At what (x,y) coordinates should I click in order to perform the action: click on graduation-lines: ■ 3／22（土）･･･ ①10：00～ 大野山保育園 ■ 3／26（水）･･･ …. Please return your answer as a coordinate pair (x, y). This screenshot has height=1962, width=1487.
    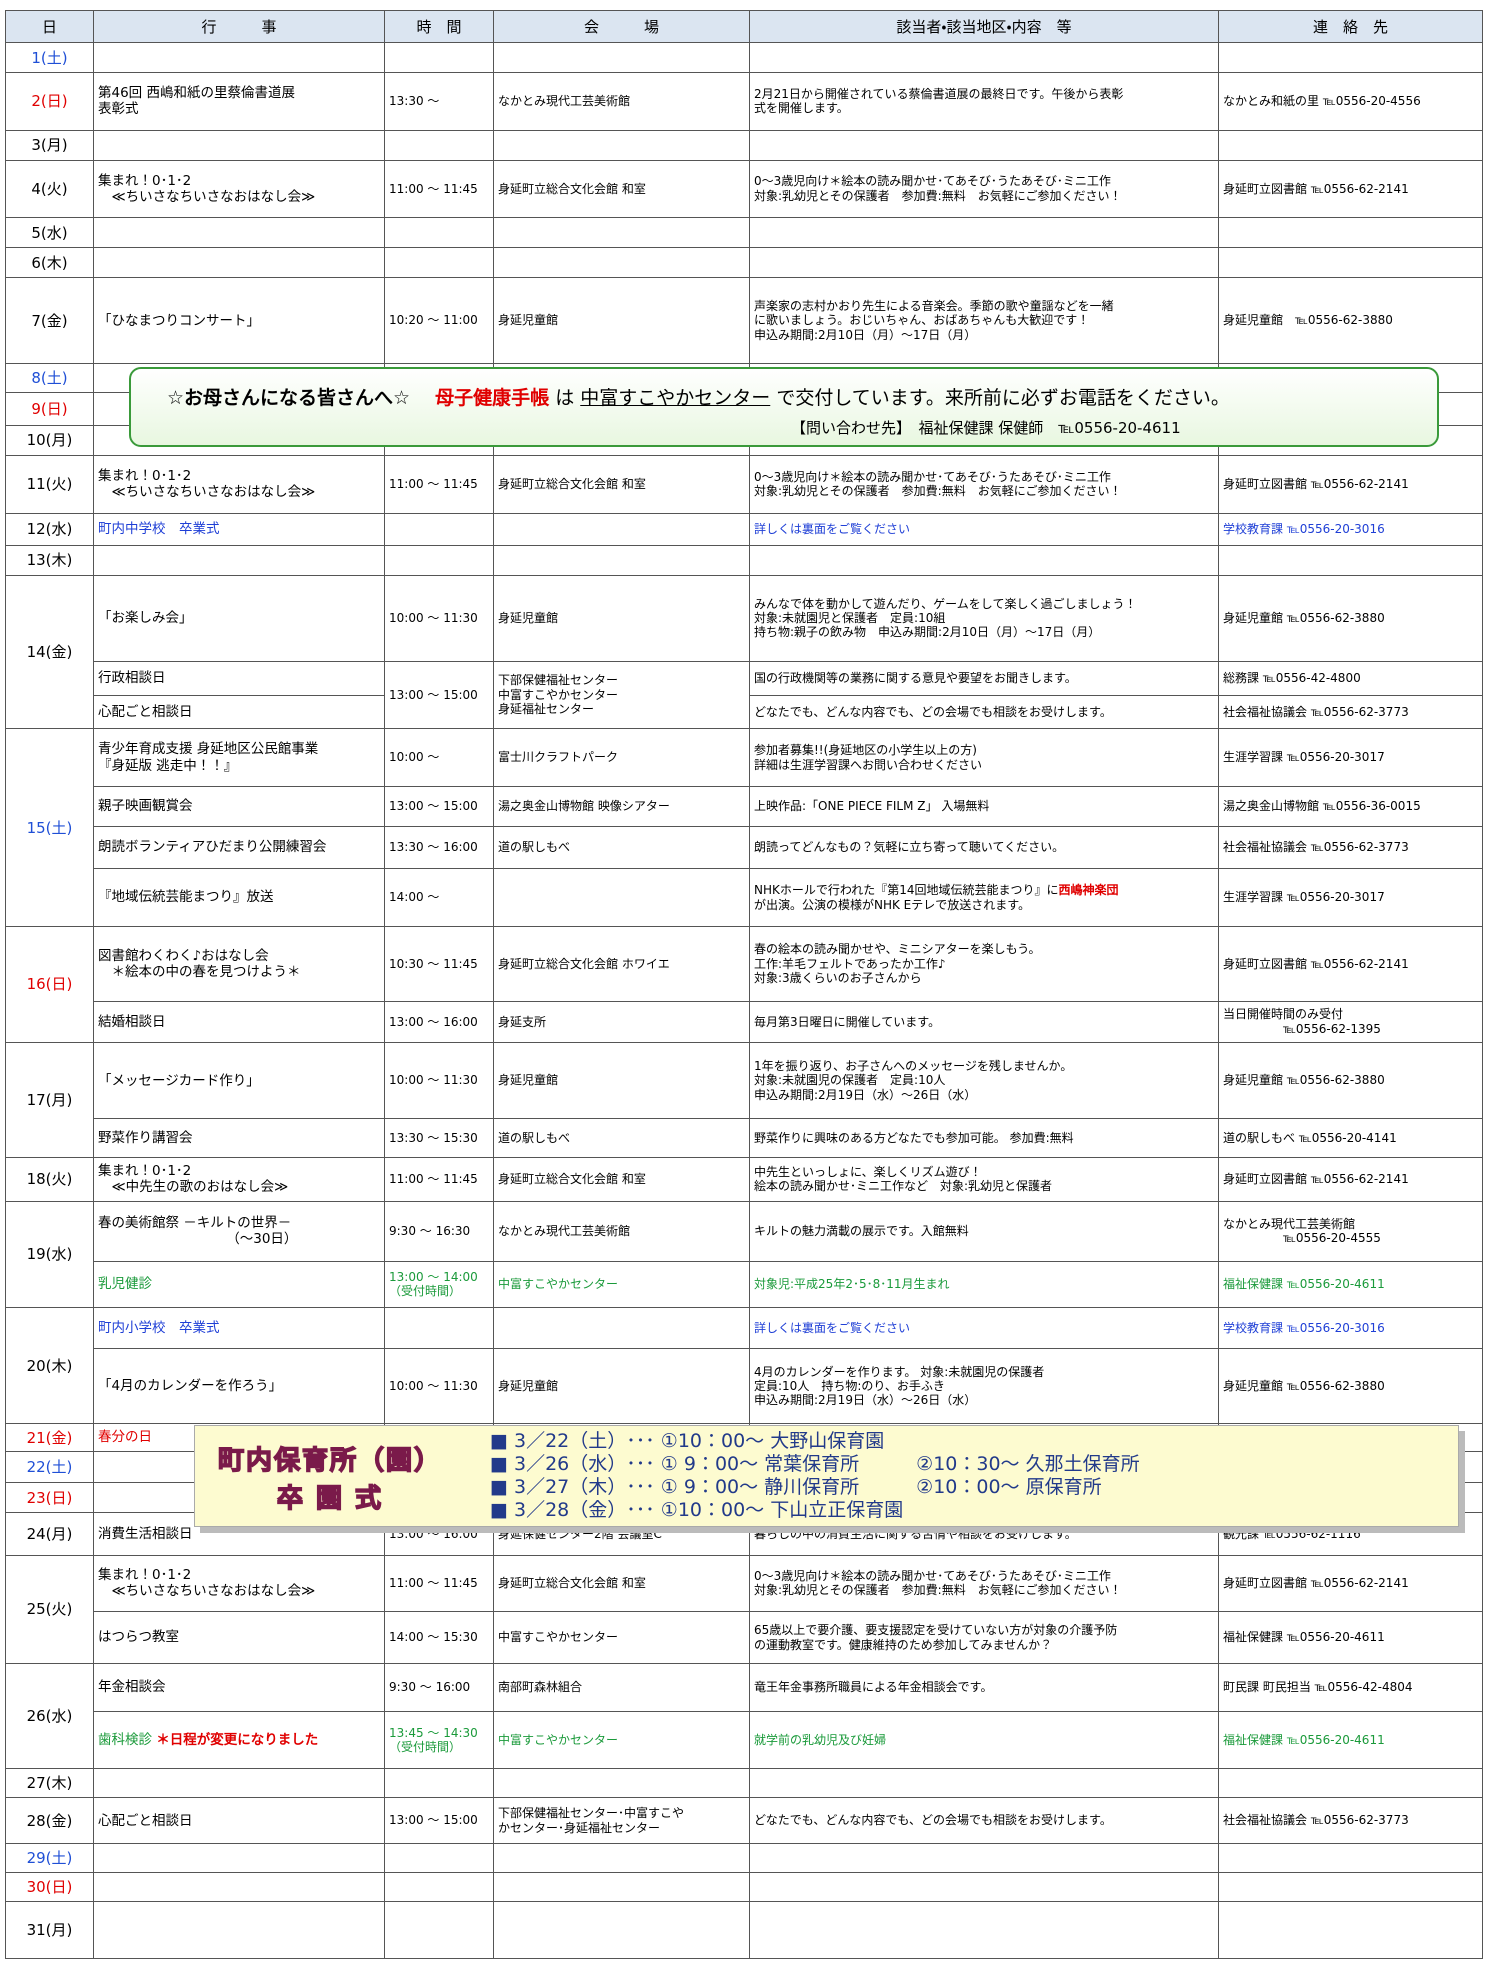
    Looking at the image, I should click on (815, 1476).